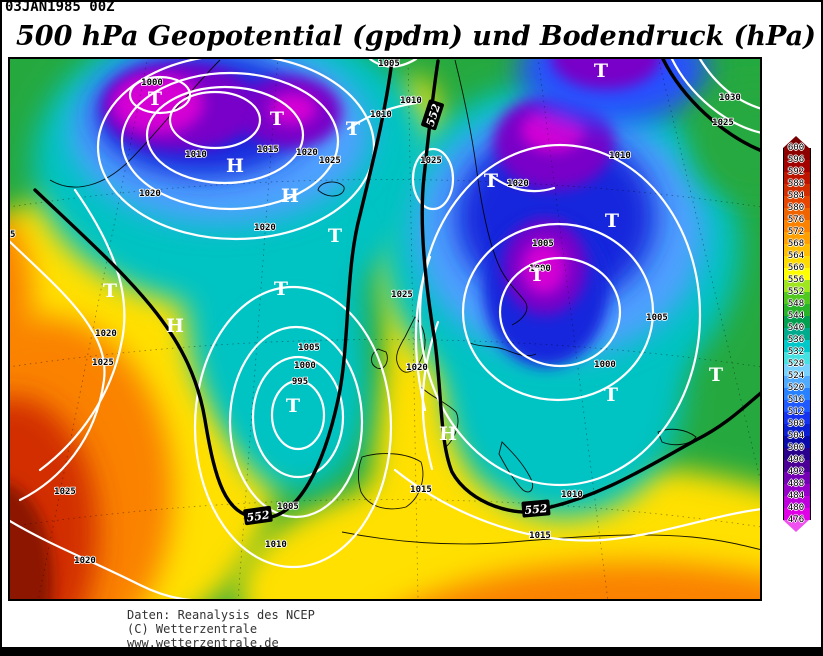  What do you see at coordinates (796, 184) in the screenshot?
I see `legend-tick-value: 588` at bounding box center [796, 184].